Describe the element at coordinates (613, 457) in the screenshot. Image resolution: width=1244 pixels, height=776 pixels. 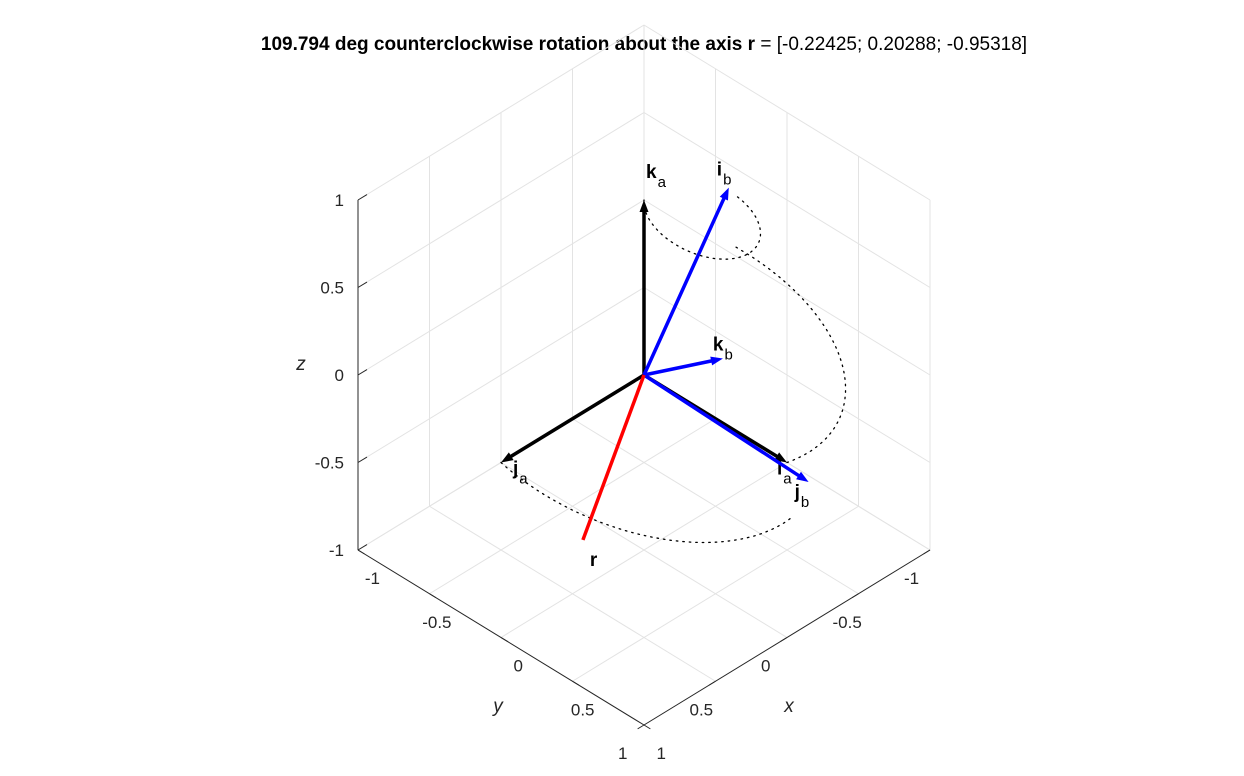
I see `vector-r-shaft` at that location.